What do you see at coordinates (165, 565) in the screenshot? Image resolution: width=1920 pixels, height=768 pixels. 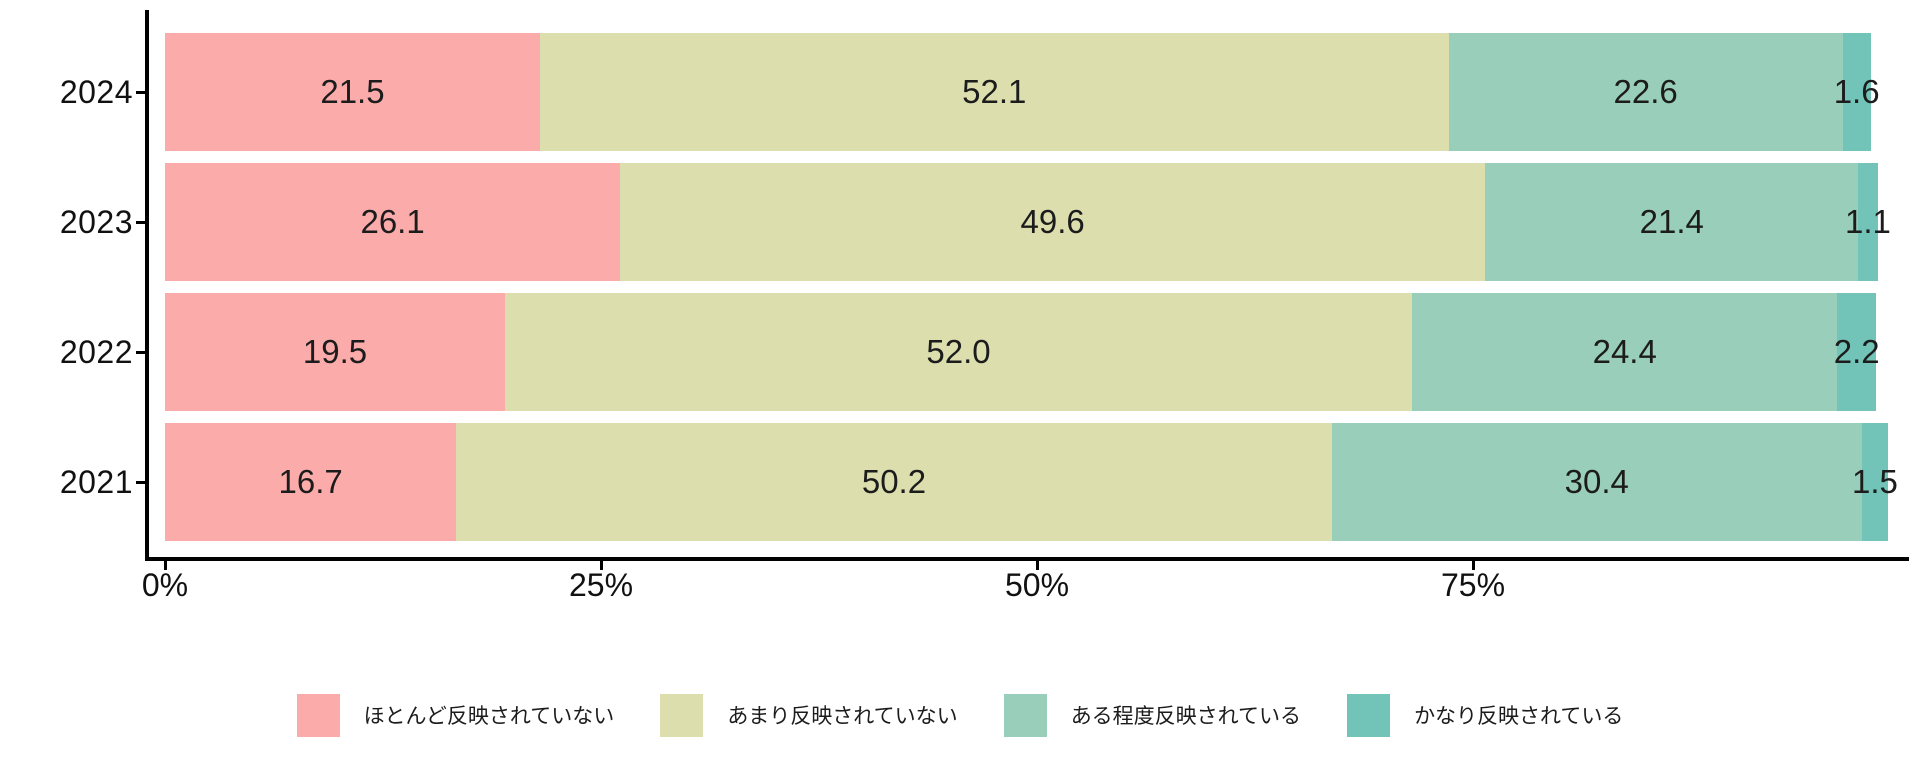 I see `x-axis-tick-0%` at bounding box center [165, 565].